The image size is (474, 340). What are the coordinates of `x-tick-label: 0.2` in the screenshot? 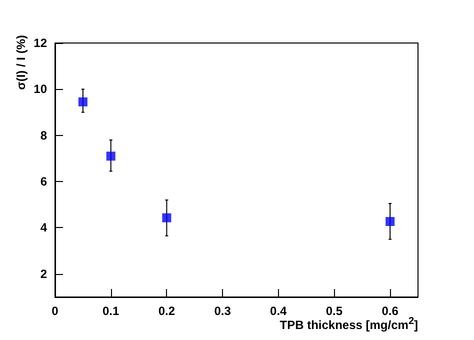 It's located at (167, 311).